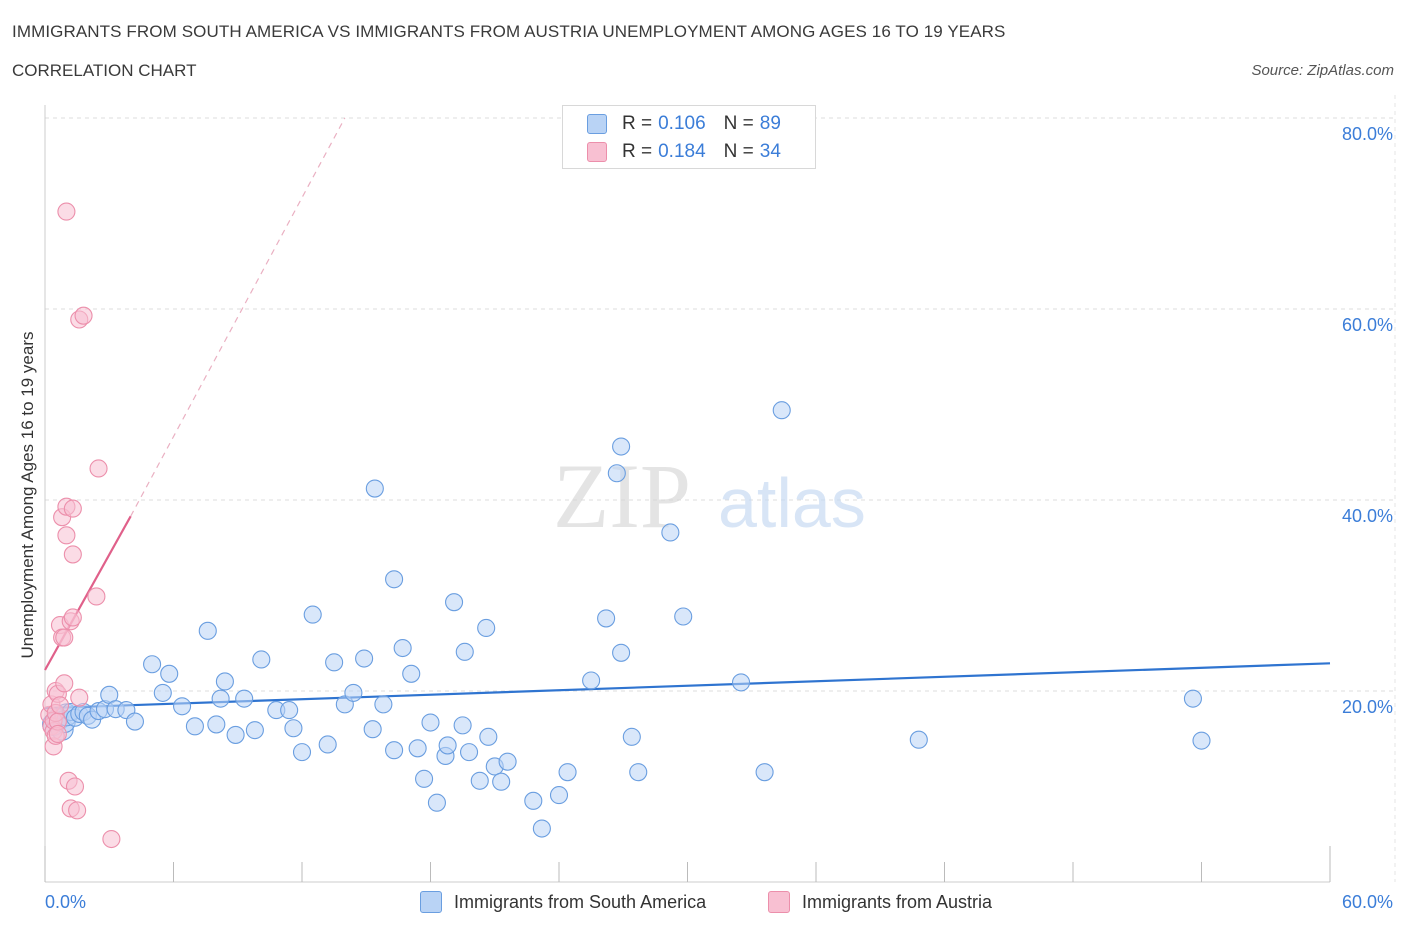  I want to click on x-tick-label: 60.0%, so click(1367, 902).